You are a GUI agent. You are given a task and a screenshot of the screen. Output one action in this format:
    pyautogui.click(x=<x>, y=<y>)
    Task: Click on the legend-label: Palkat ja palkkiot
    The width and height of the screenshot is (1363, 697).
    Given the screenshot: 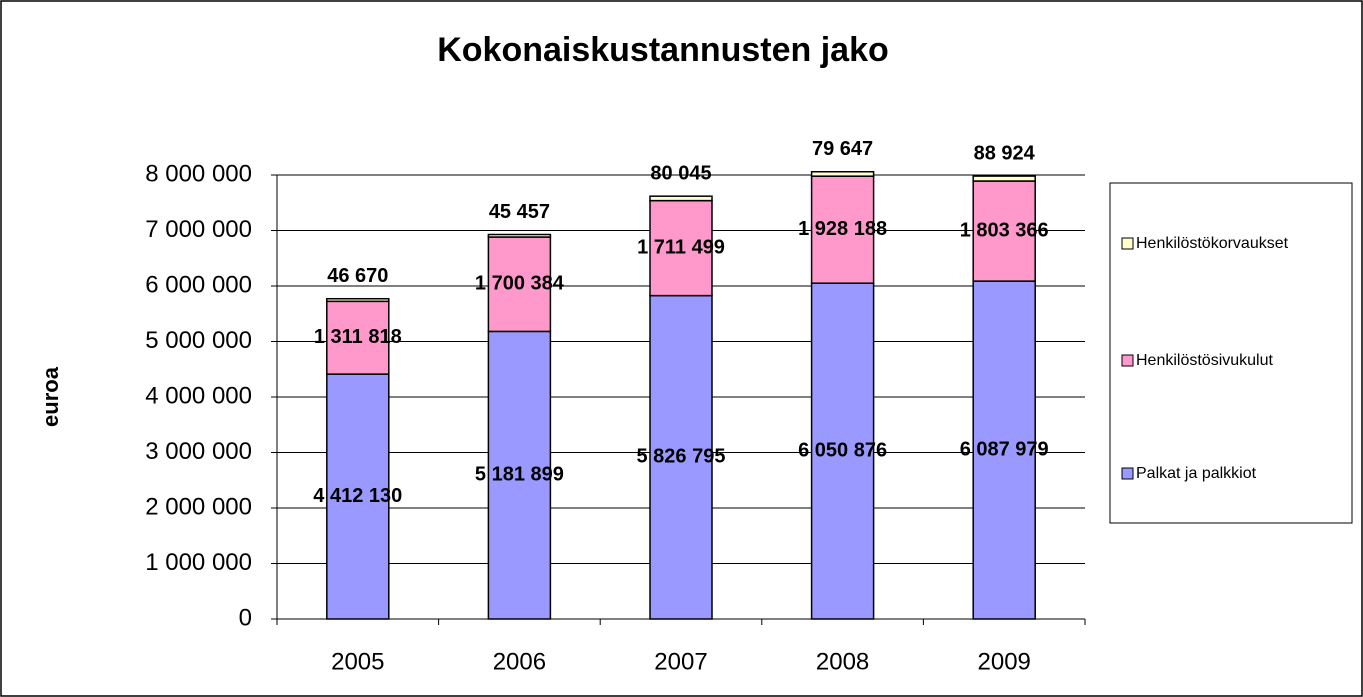 What is the action you would take?
    pyautogui.click(x=1196, y=473)
    